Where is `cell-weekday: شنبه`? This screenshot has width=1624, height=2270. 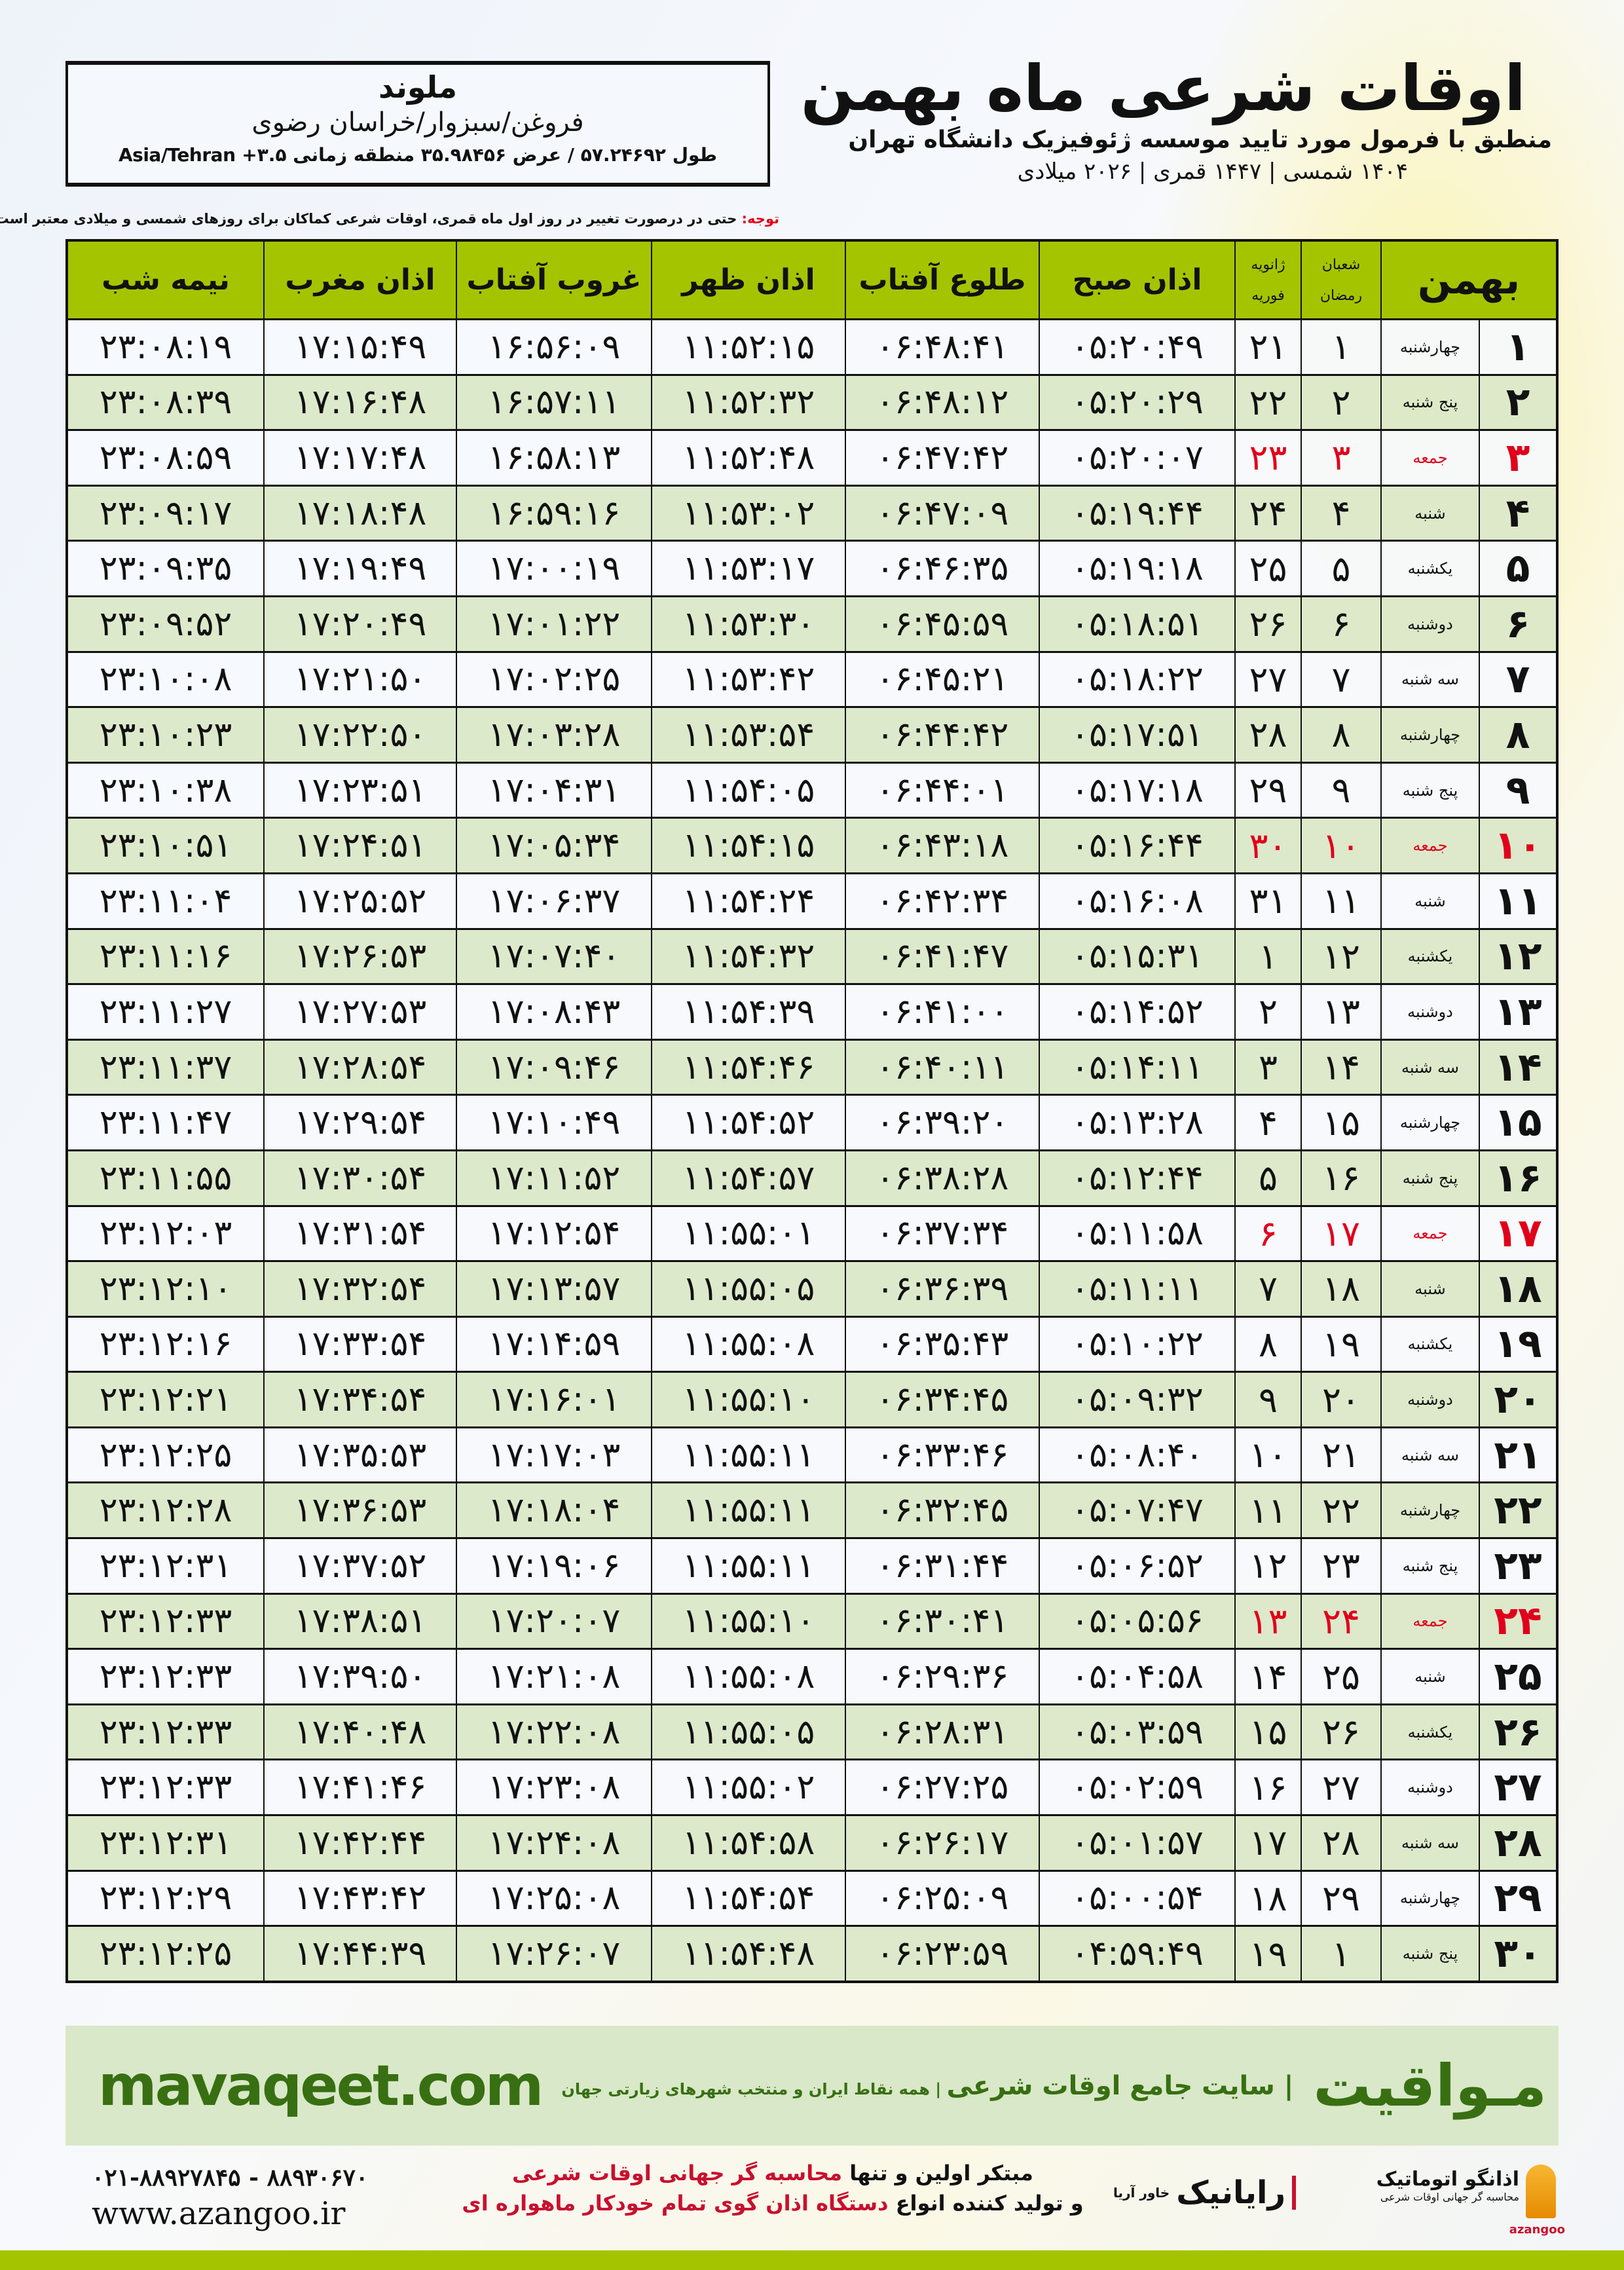
cell-weekday: شنبه is located at coordinates (1429, 1289).